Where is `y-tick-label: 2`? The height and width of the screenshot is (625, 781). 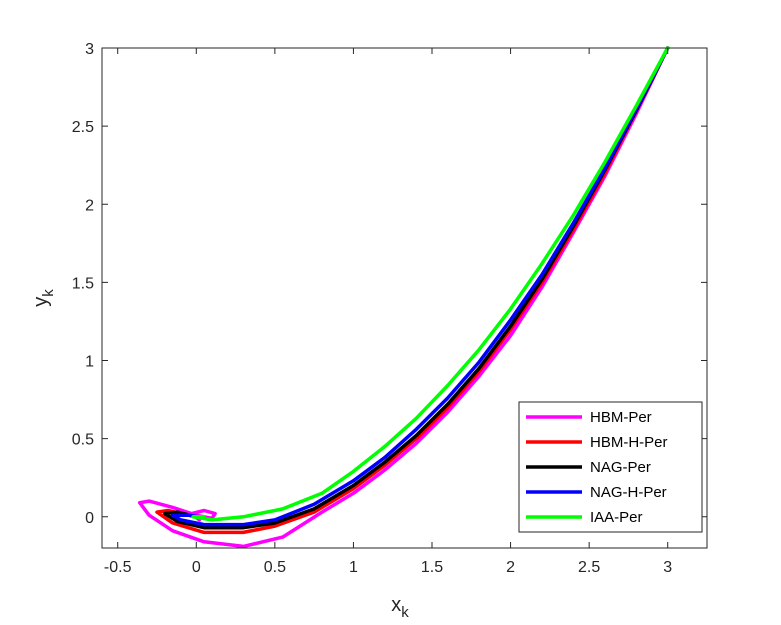 y-tick-label: 2 is located at coordinates (89, 205).